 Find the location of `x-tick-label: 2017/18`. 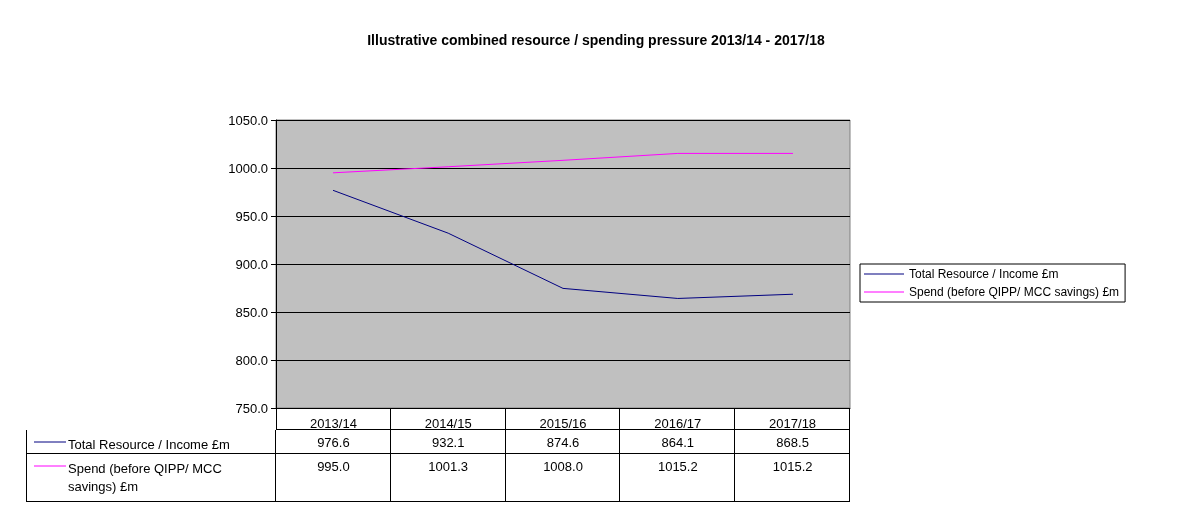

x-tick-label: 2017/18 is located at coordinates (793, 423).